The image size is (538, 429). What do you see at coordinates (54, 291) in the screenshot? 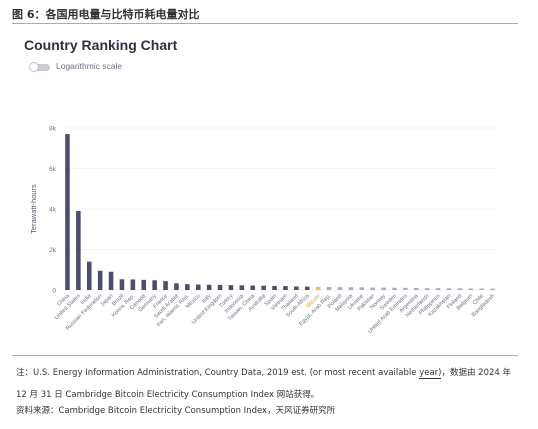
I see `y-tick-label: 0` at bounding box center [54, 291].